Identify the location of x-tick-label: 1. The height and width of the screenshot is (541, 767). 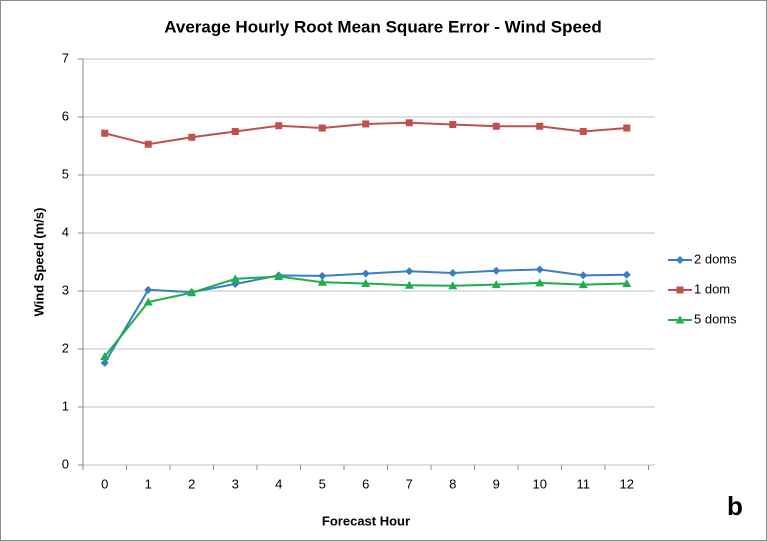
(148, 483).